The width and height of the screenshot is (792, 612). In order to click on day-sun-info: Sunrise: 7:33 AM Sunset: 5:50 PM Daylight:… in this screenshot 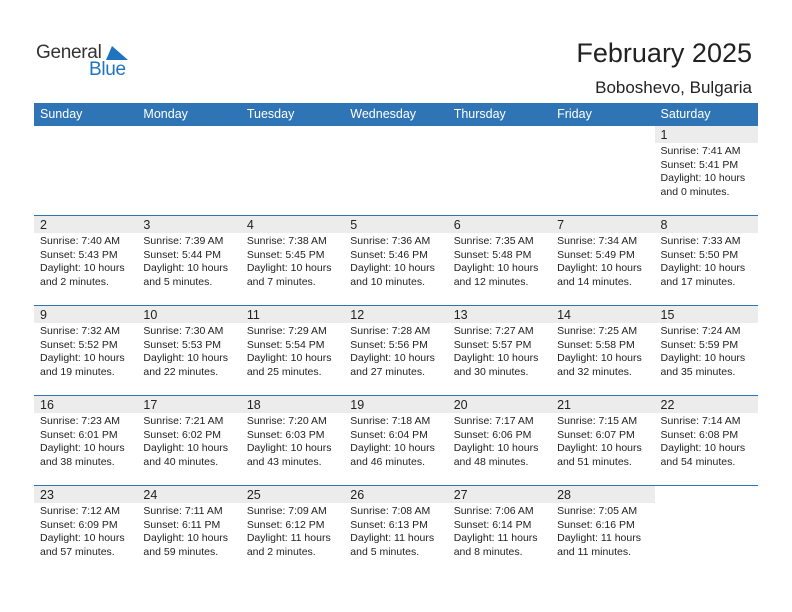, I will do `click(703, 262)`.